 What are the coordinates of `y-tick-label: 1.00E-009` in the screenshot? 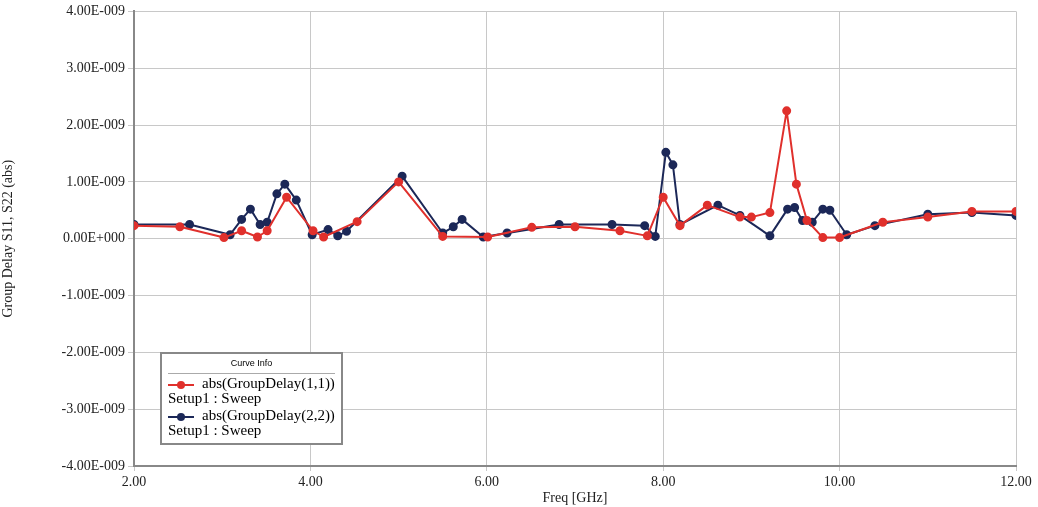 It's located at (95, 181).